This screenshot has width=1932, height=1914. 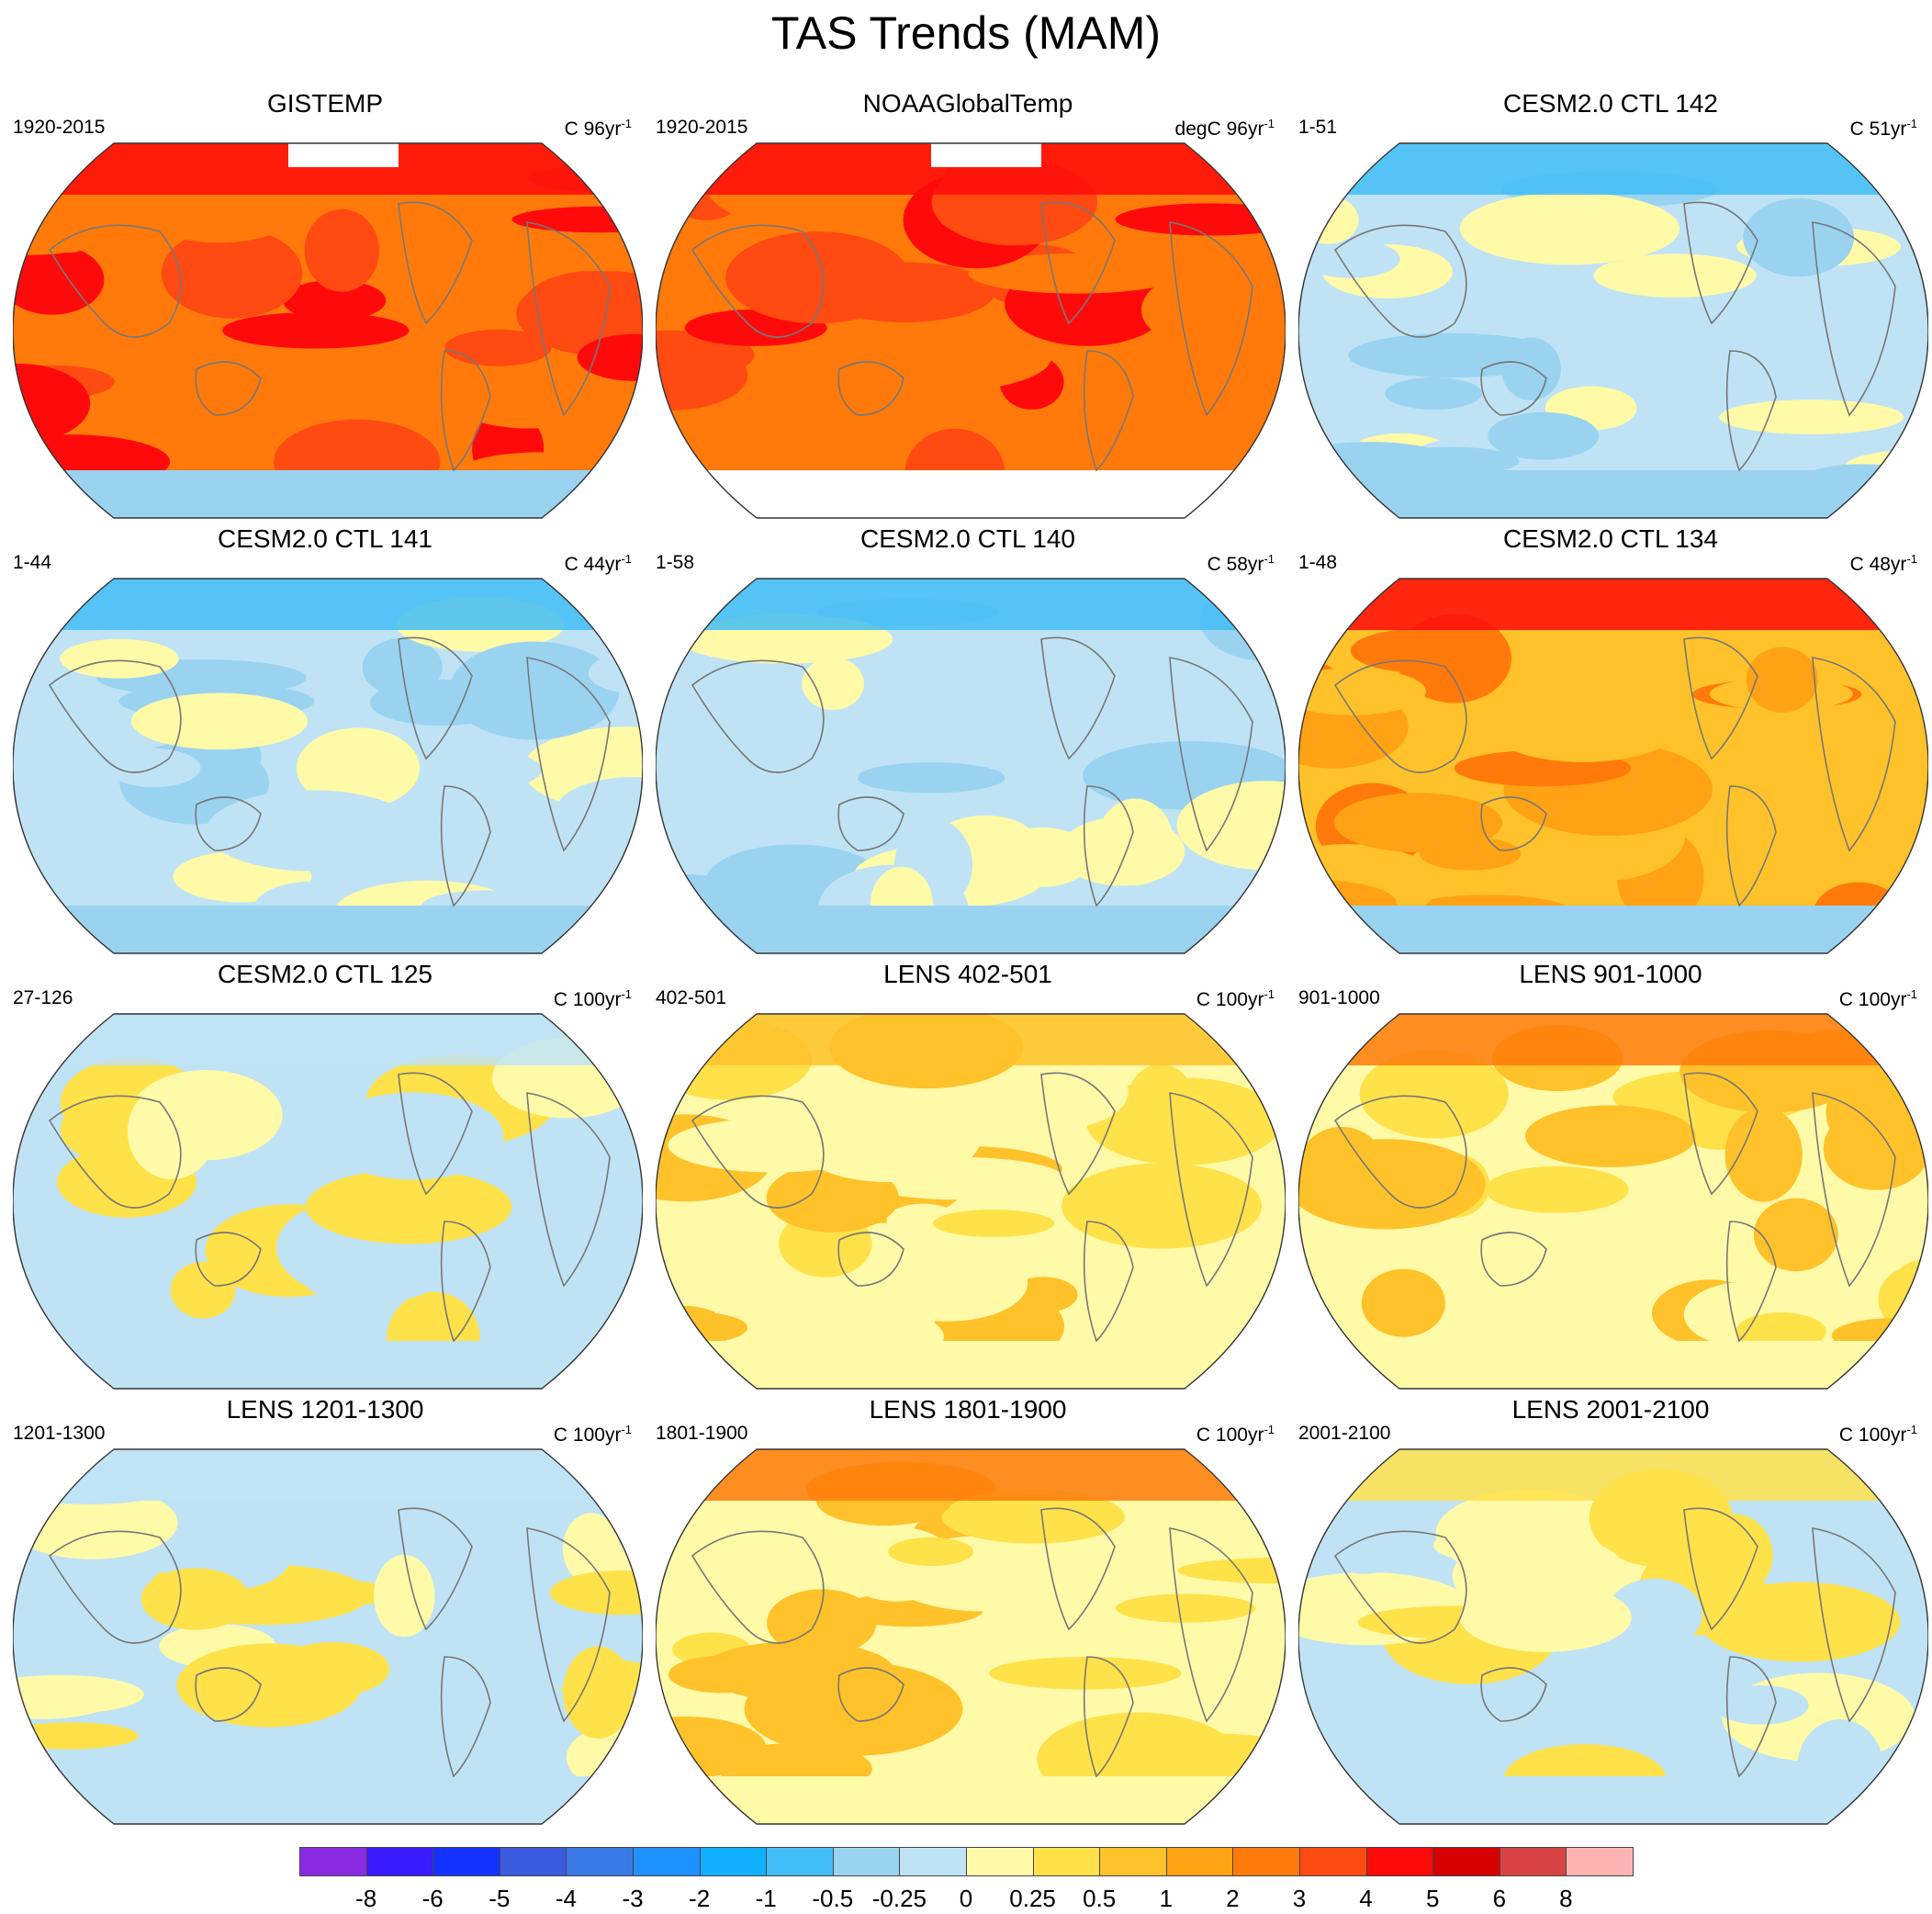 I want to click on panel-title: CESM2.0 CTL 141, so click(x=325, y=538).